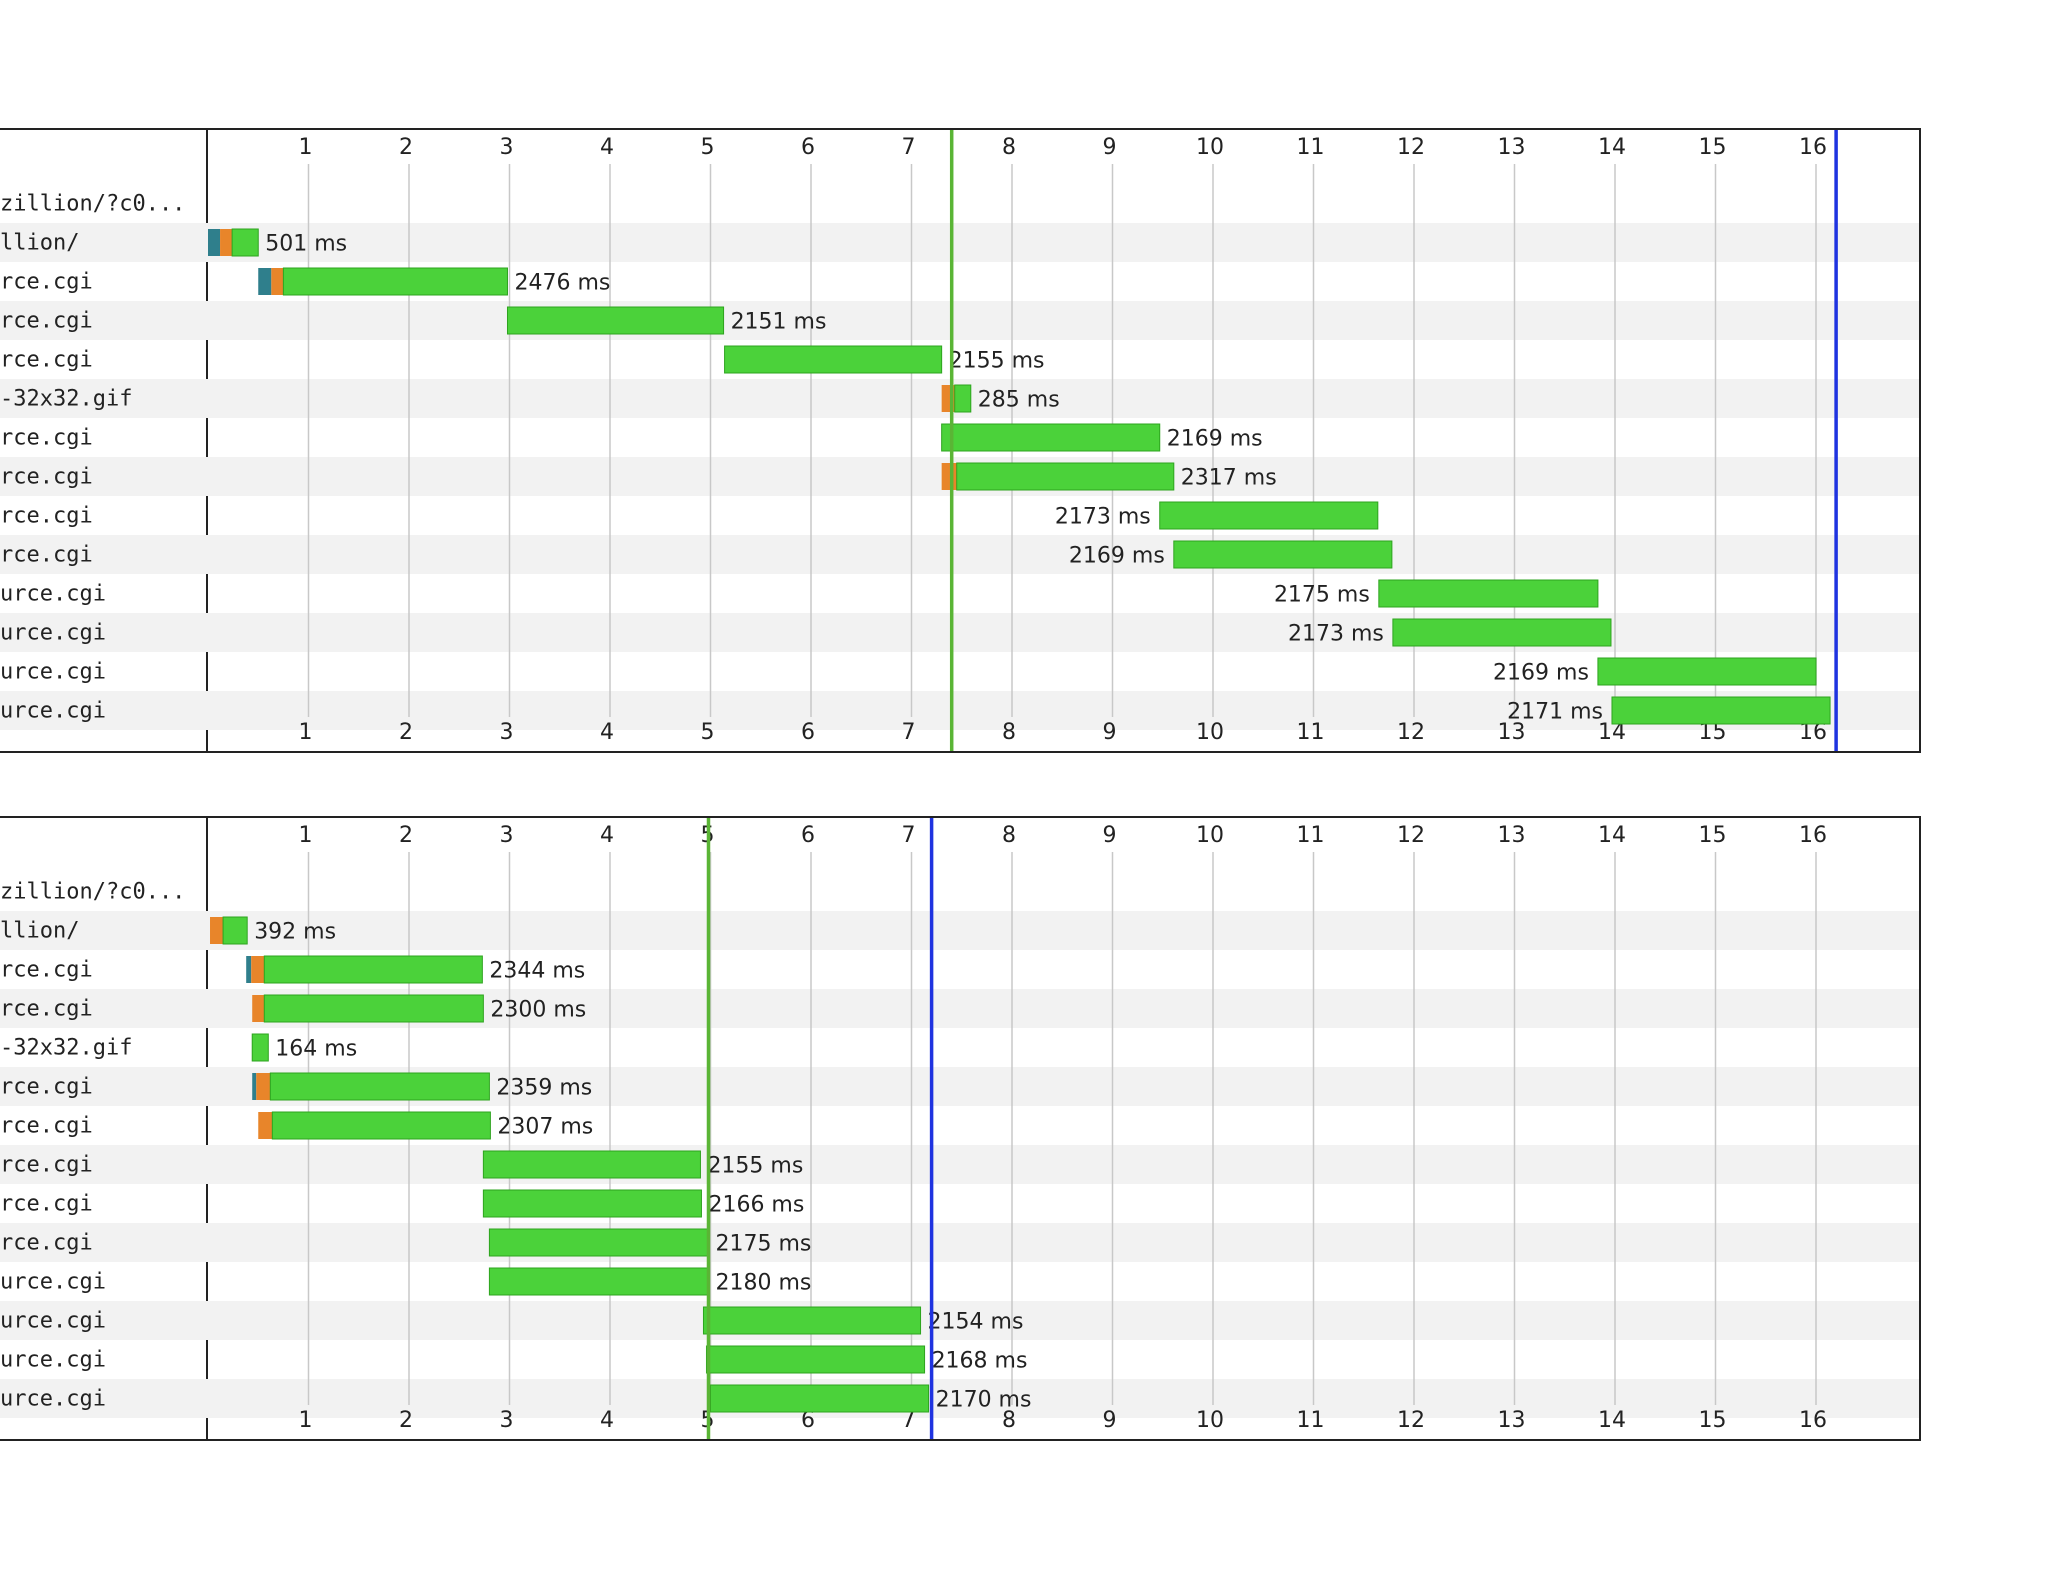 This screenshot has height=1582, width=2048. Describe the element at coordinates (763, 1283) in the screenshot. I see `duration-label: 2180 ms` at that location.